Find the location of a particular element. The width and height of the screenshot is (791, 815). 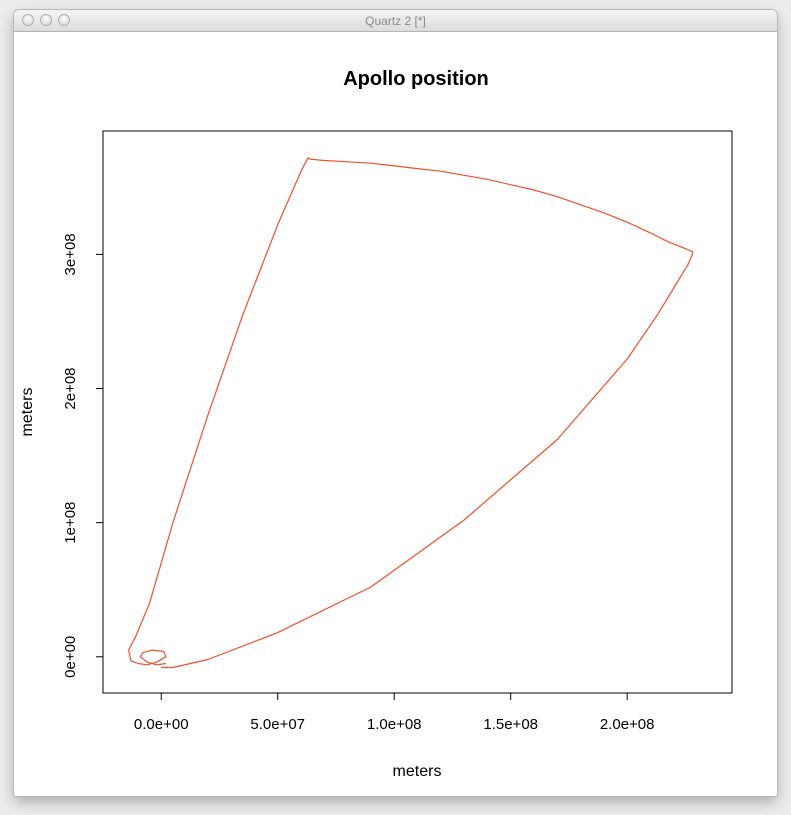

x-axis: 0.0e+00 5.0e+07 1.0e+08 1.5e+08 2.0e+08 is located at coordinates (394, 712).